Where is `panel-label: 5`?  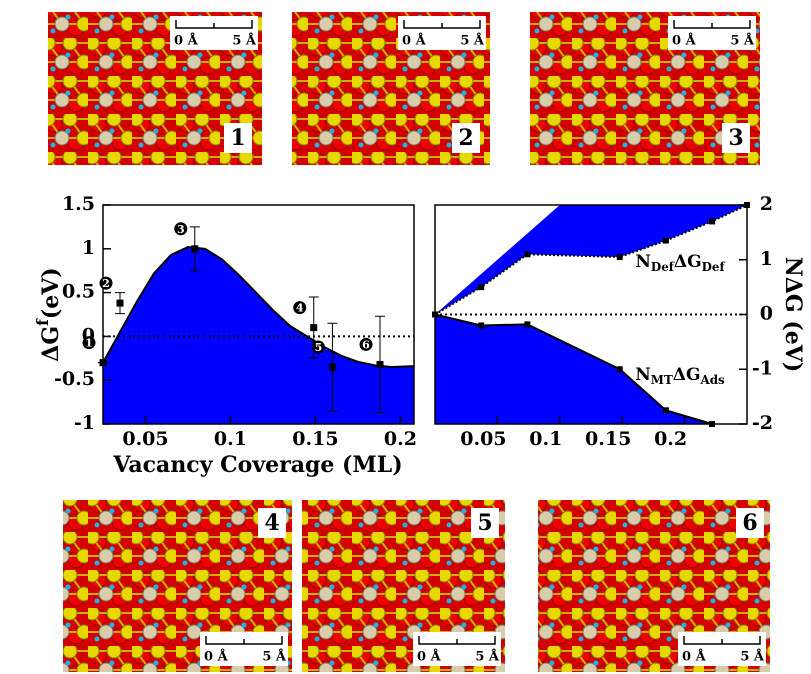 panel-label: 5 is located at coordinates (484, 523).